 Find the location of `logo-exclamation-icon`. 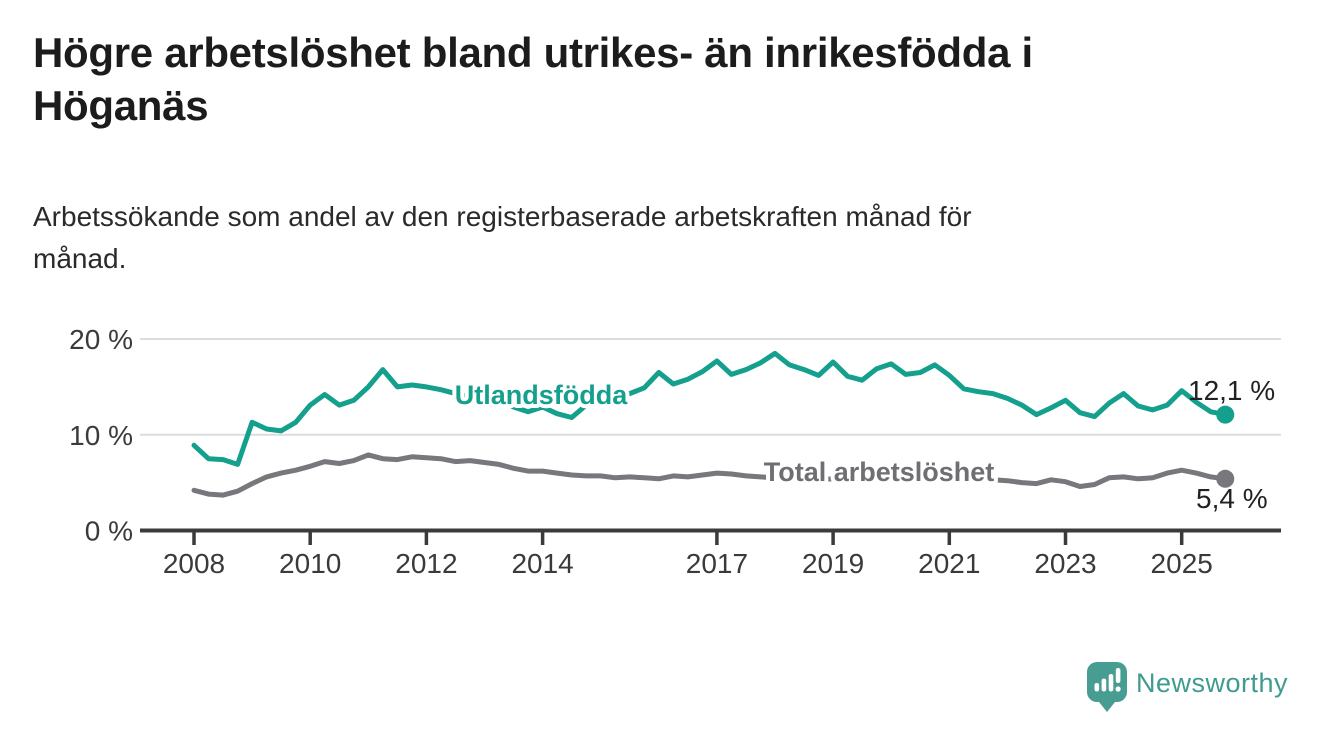

logo-exclamation-icon is located at coordinates (1118, 675).